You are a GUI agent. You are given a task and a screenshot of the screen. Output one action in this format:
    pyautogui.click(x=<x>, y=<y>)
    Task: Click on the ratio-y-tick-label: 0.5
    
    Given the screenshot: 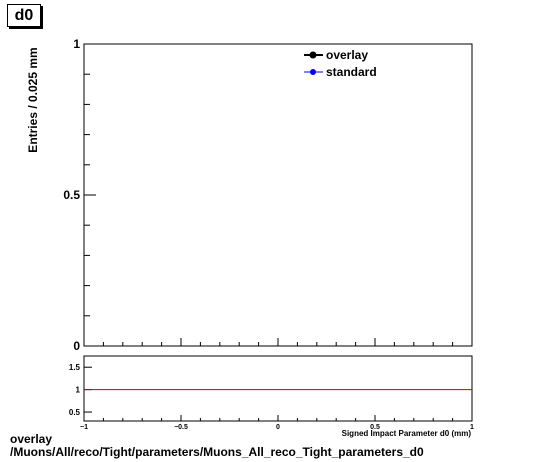 What is the action you would take?
    pyautogui.click(x=75, y=412)
    